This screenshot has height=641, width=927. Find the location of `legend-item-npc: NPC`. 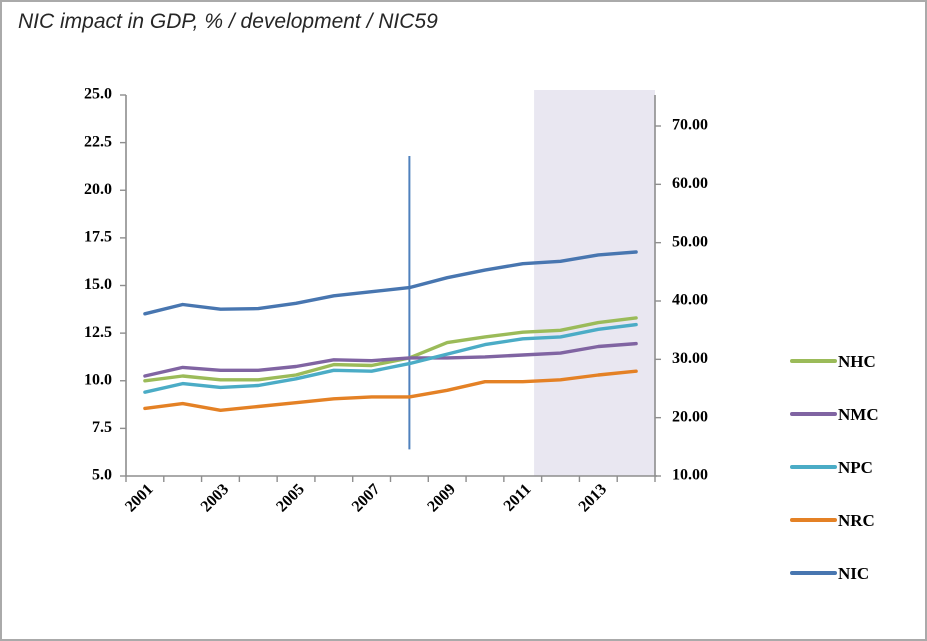

legend-item-npc: NPC is located at coordinates (855, 467).